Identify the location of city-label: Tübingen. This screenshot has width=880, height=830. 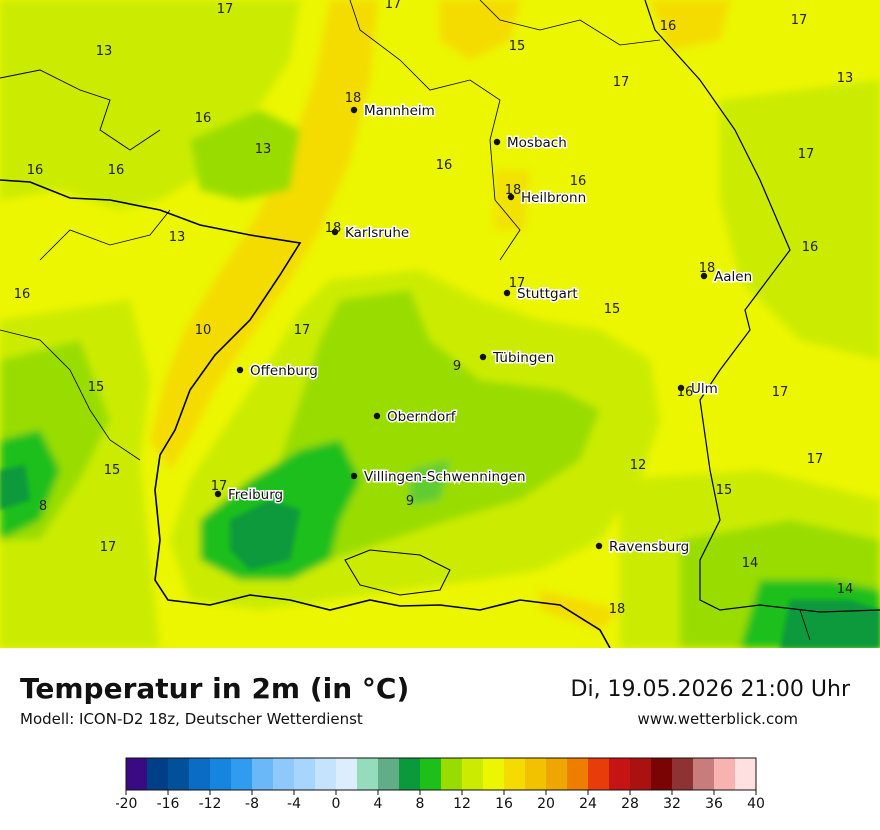
(523, 358).